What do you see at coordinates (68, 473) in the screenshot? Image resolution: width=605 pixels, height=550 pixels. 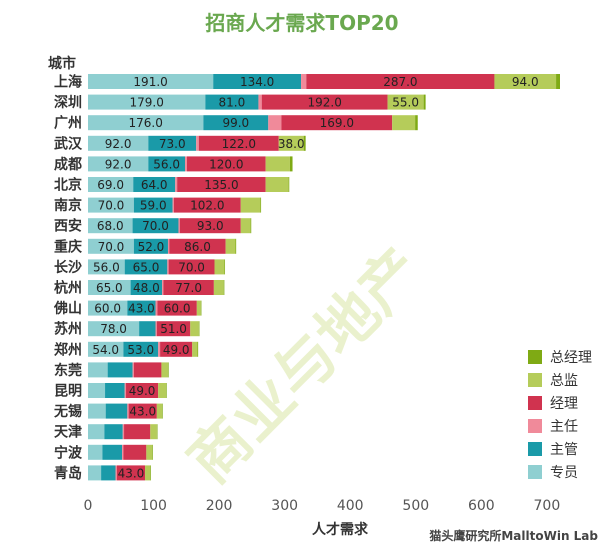 I see `category-label: 青岛` at bounding box center [68, 473].